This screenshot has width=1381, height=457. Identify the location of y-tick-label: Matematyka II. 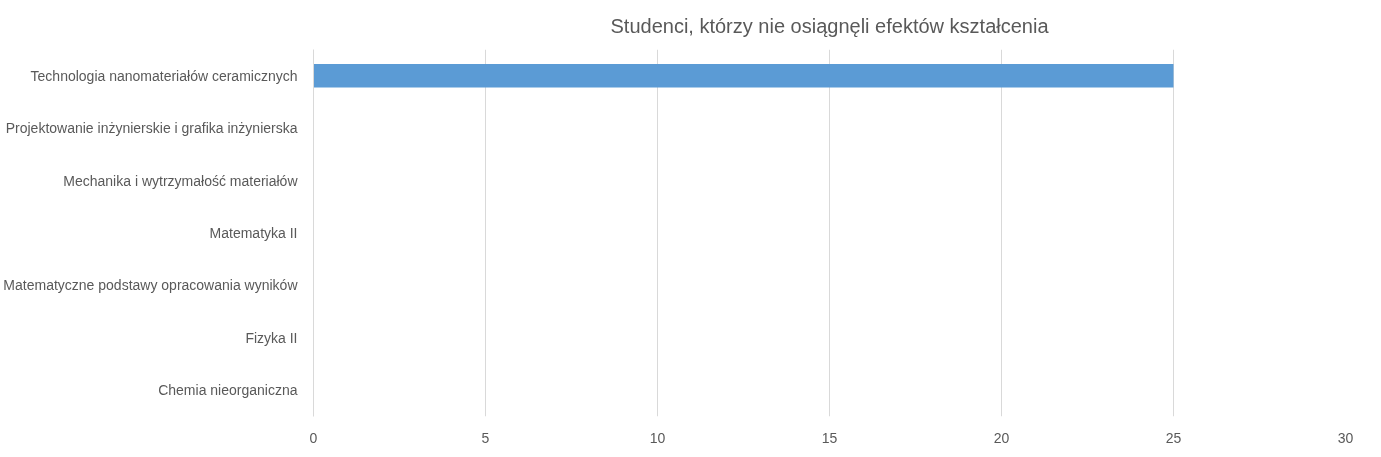
(253, 233).